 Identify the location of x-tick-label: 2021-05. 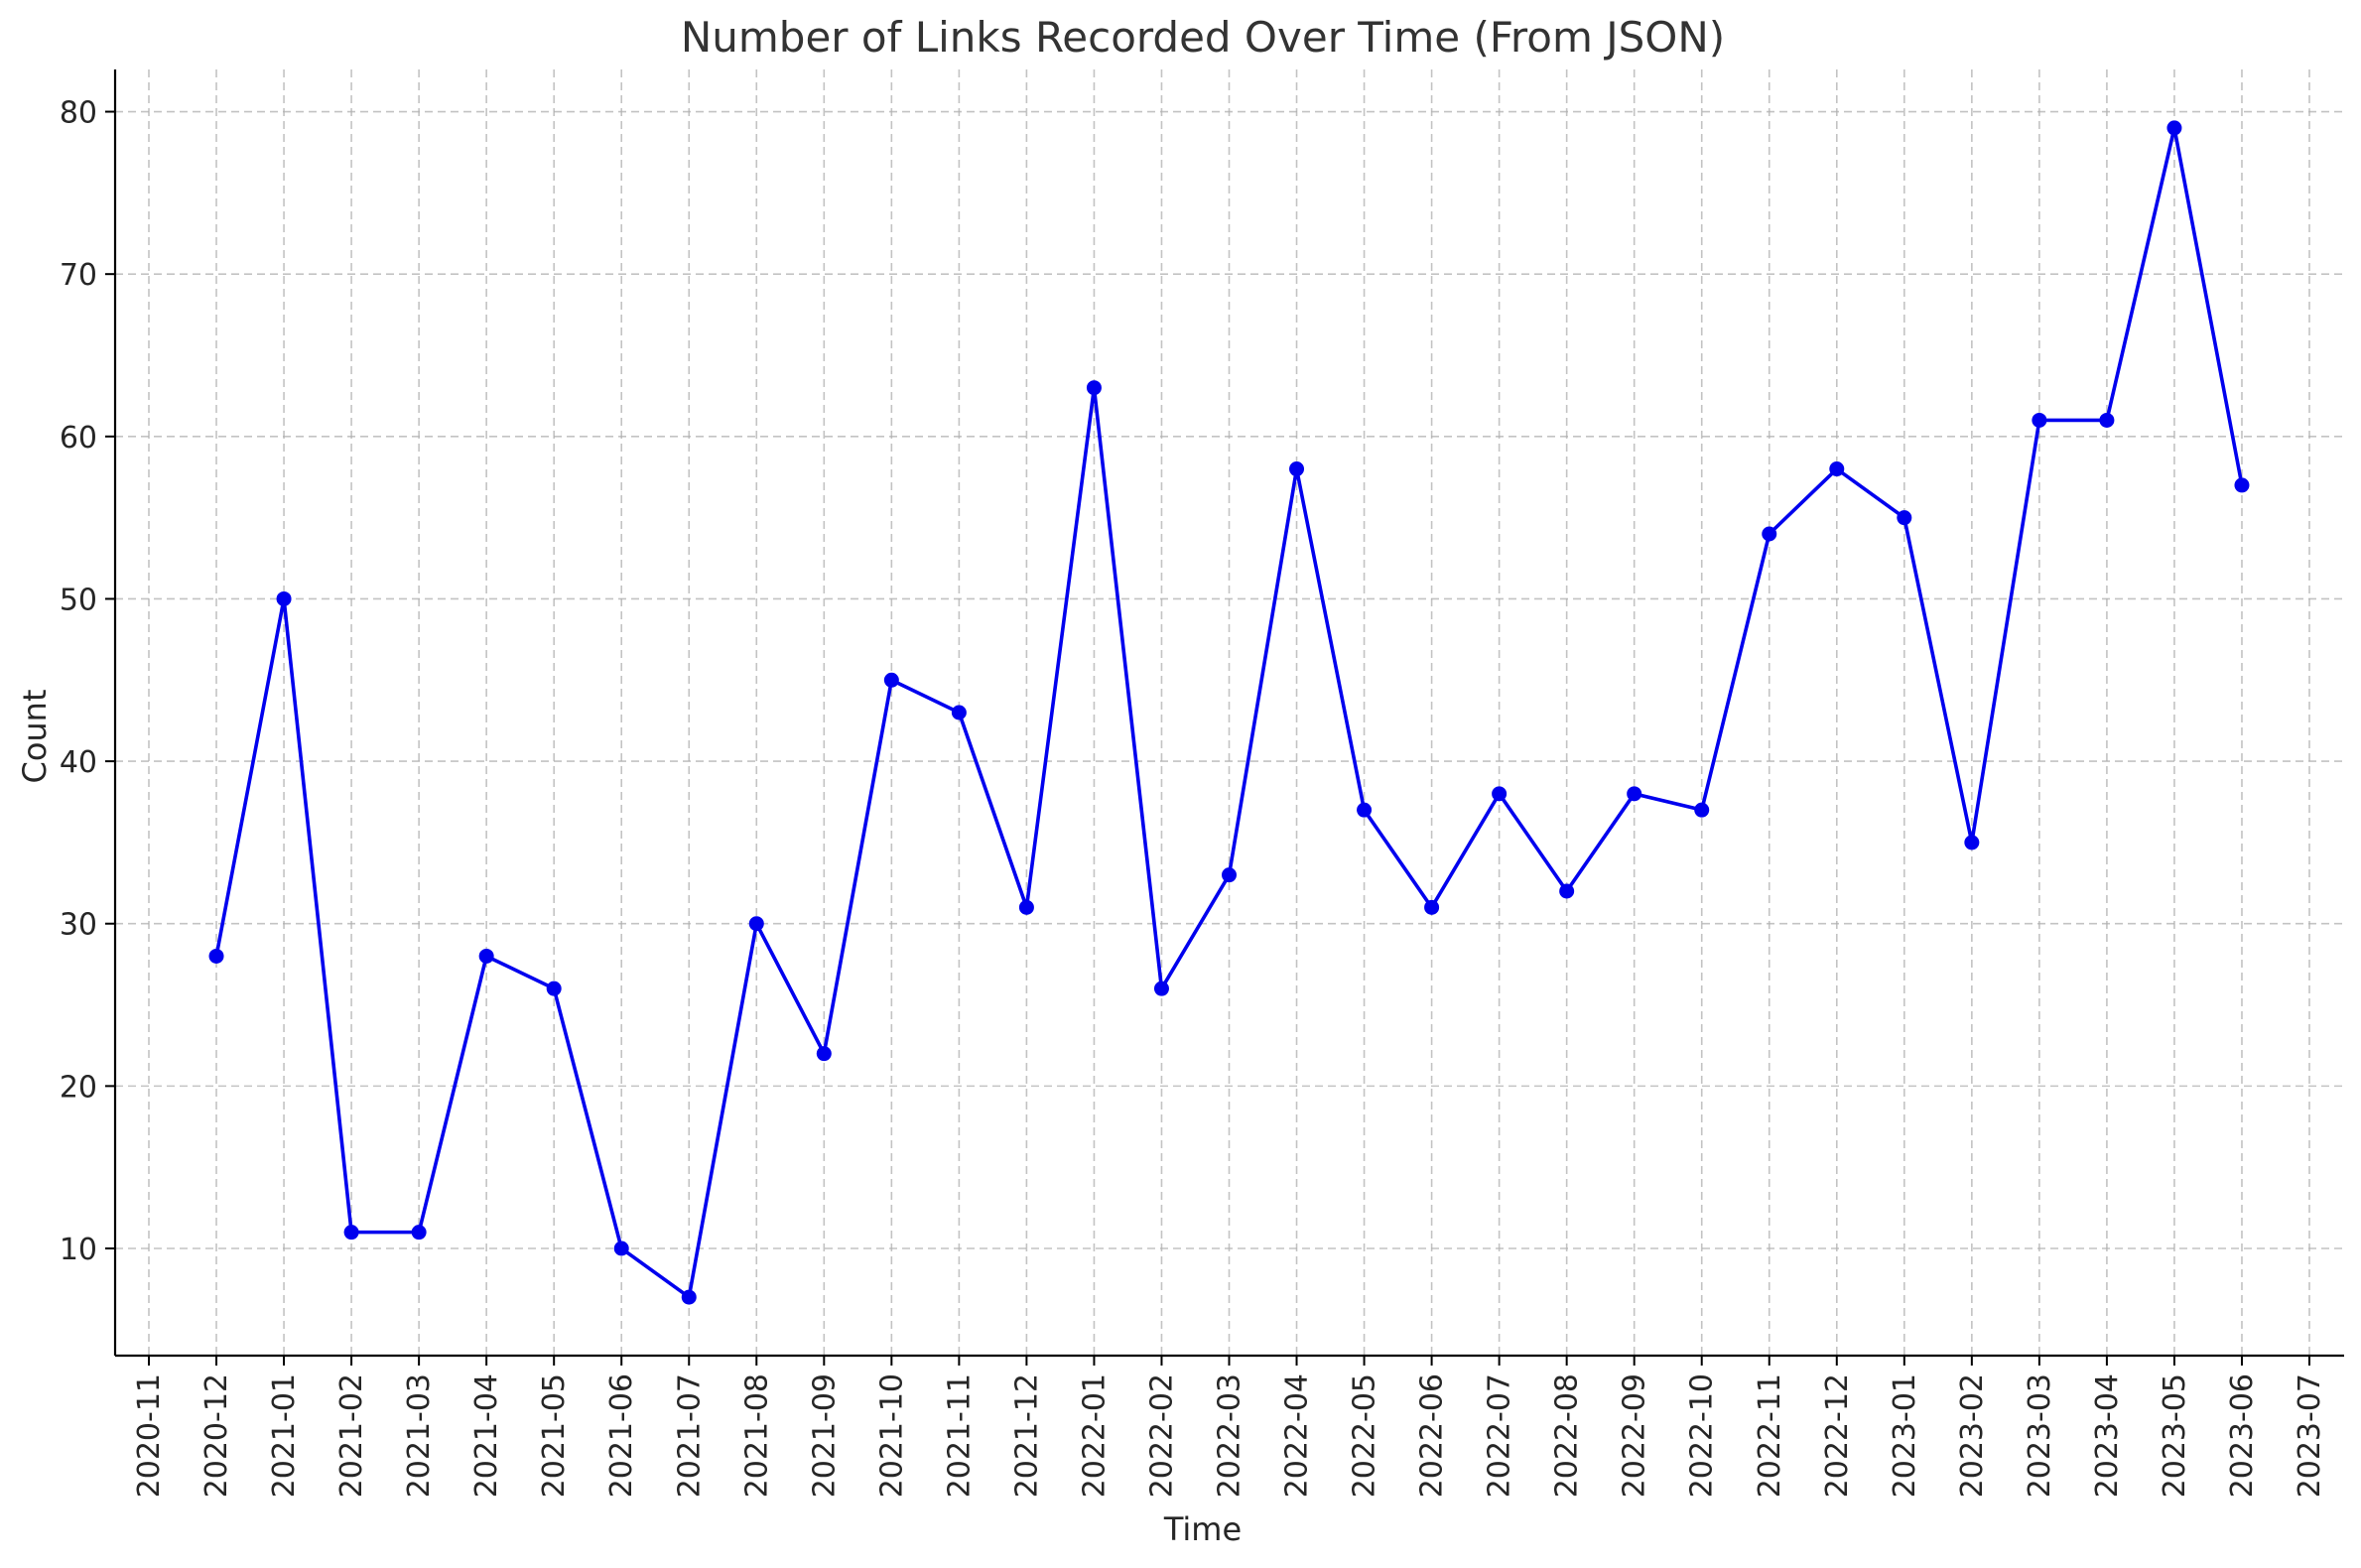
(554, 1435).